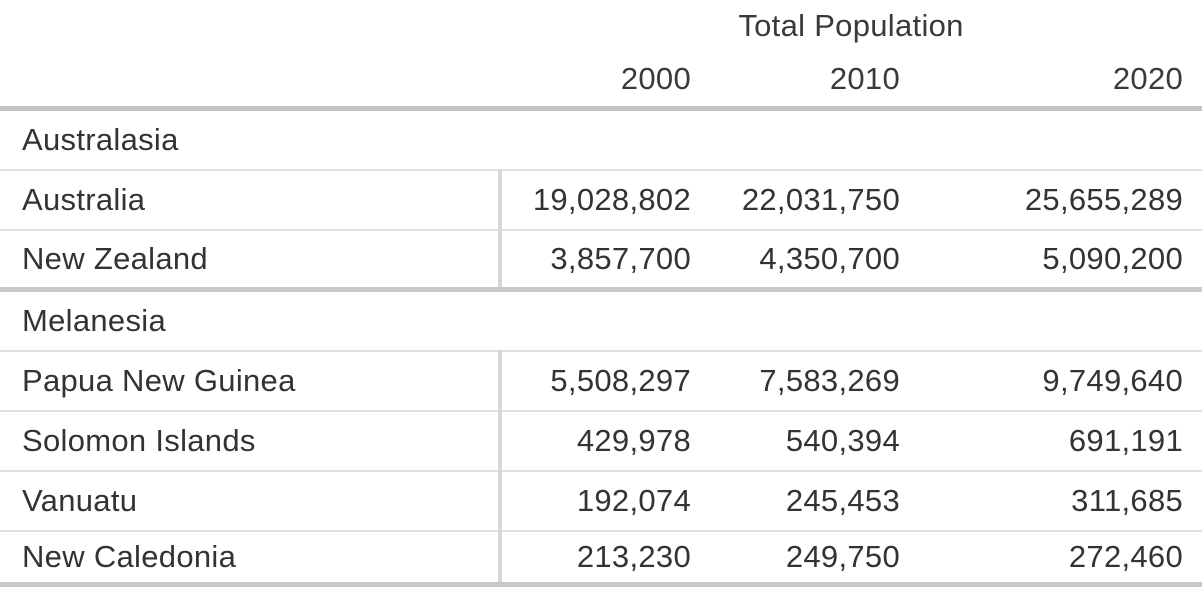  I want to click on table-row: Solomon Islands 429,978 540,394 691,191, so click(601, 441).